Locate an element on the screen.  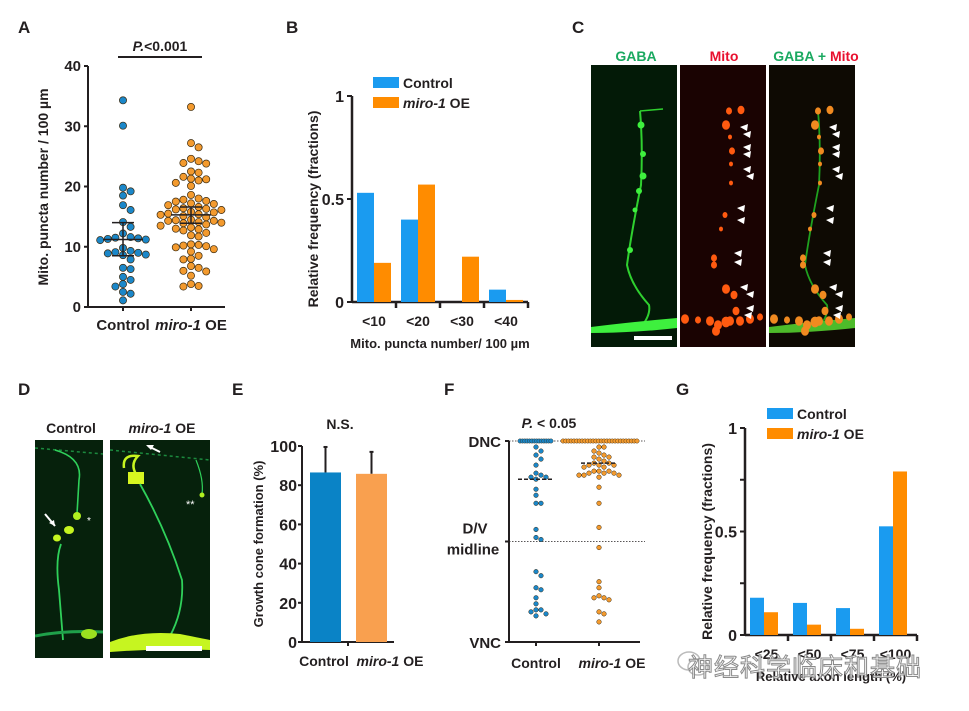
g-x-tick-label: <100 is located at coordinates (896, 654).